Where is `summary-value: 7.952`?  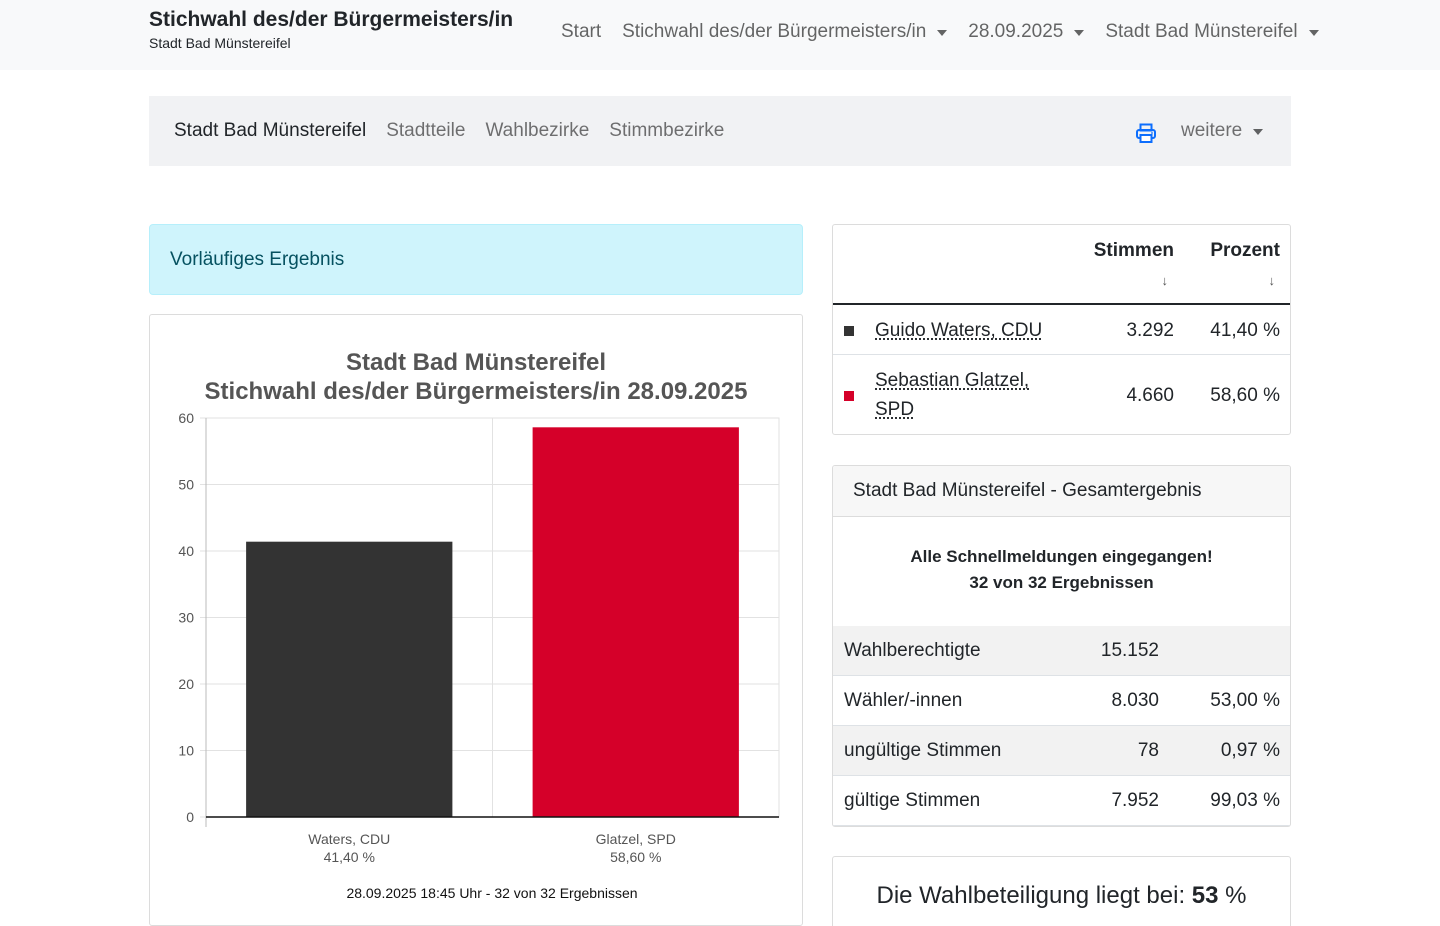 summary-value: 7.952 is located at coordinates (1135, 801).